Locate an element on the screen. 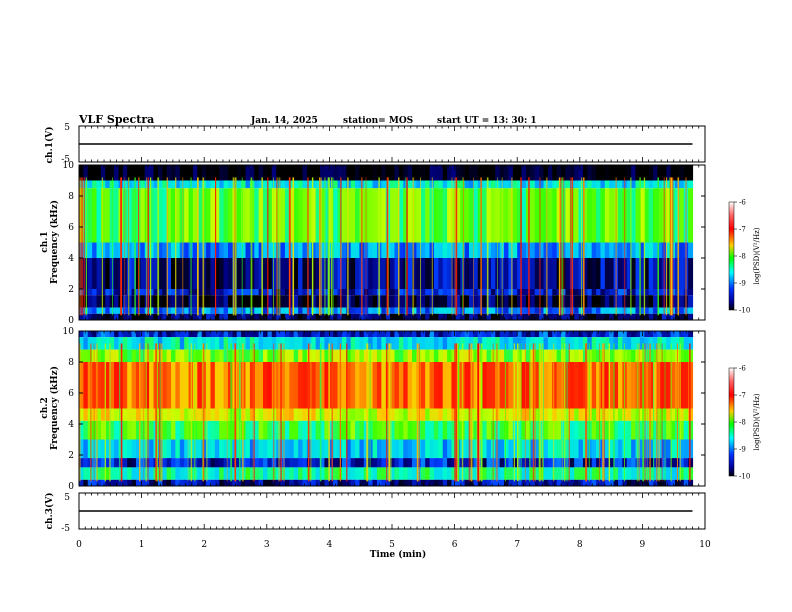 The width and height of the screenshot is (792, 612). x-axis-tick-label: 4 is located at coordinates (330, 545).